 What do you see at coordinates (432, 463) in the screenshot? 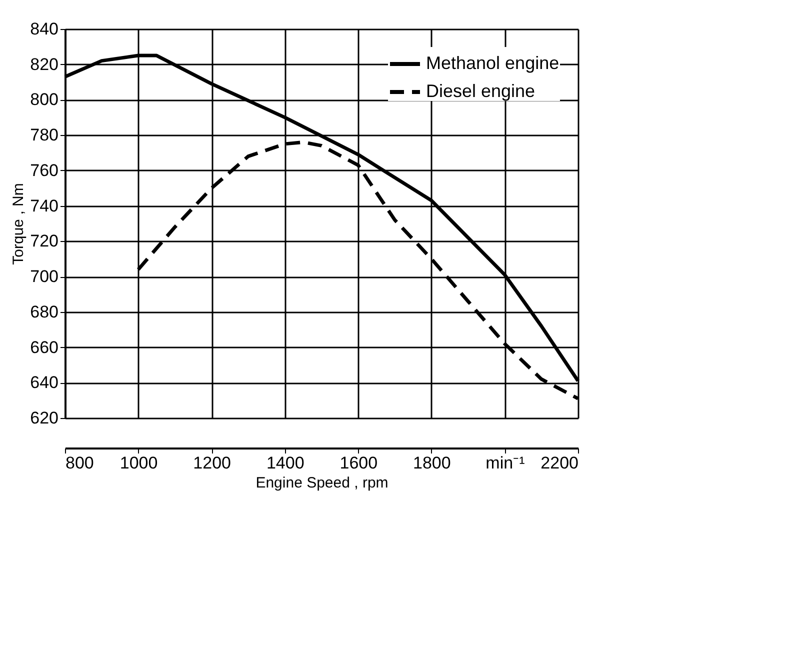
I see `x-tick-label: 1800` at bounding box center [432, 463].